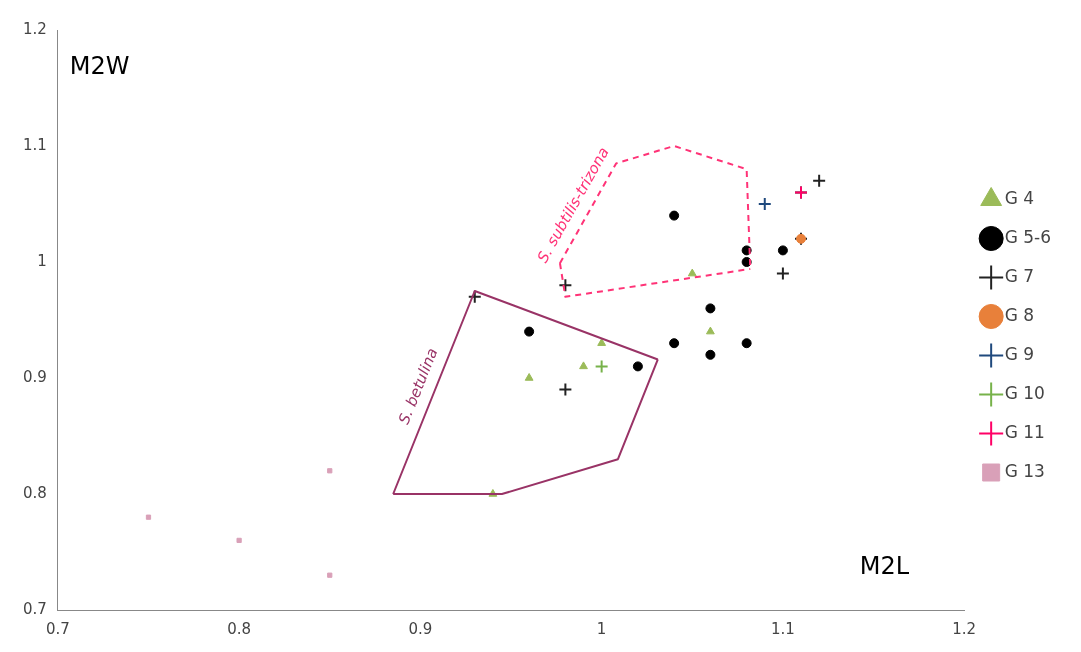  I want to click on y-axis-title: M2W, so click(99, 66).